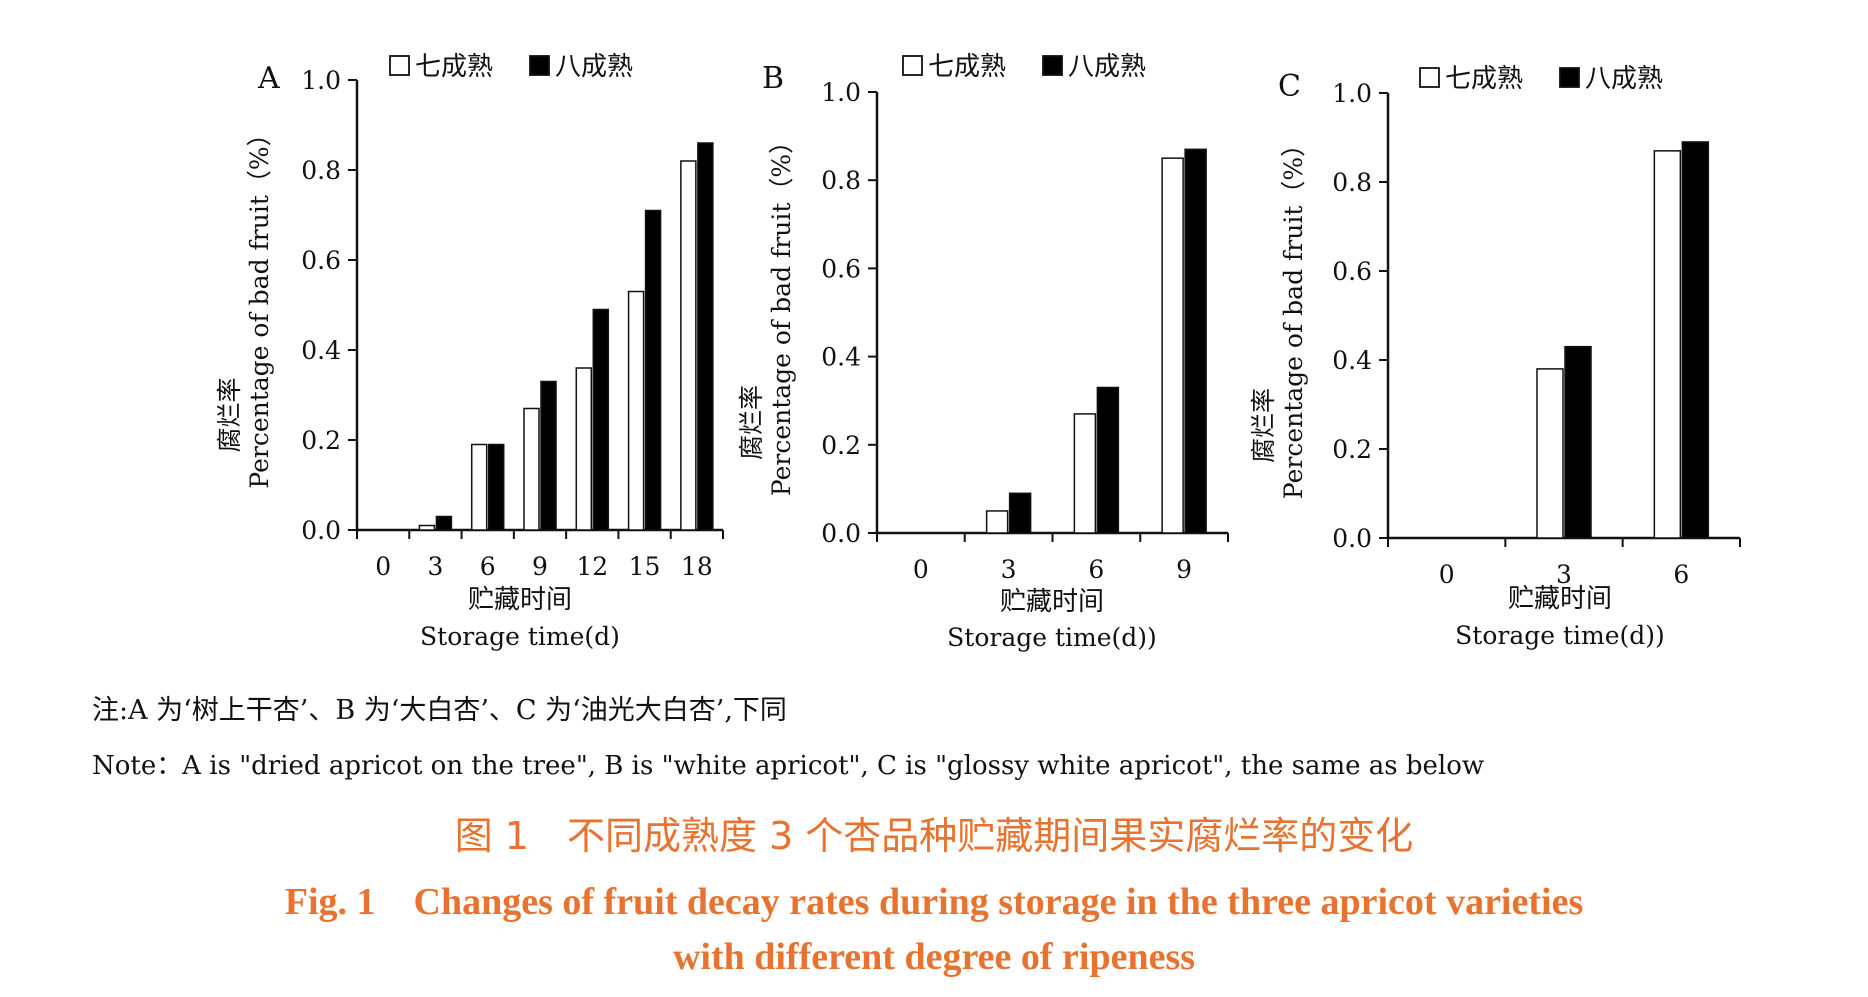 This screenshot has height=997, width=1868. What do you see at coordinates (454, 67) in the screenshot?
I see `panel-a-legend-label: 七成熟` at bounding box center [454, 67].